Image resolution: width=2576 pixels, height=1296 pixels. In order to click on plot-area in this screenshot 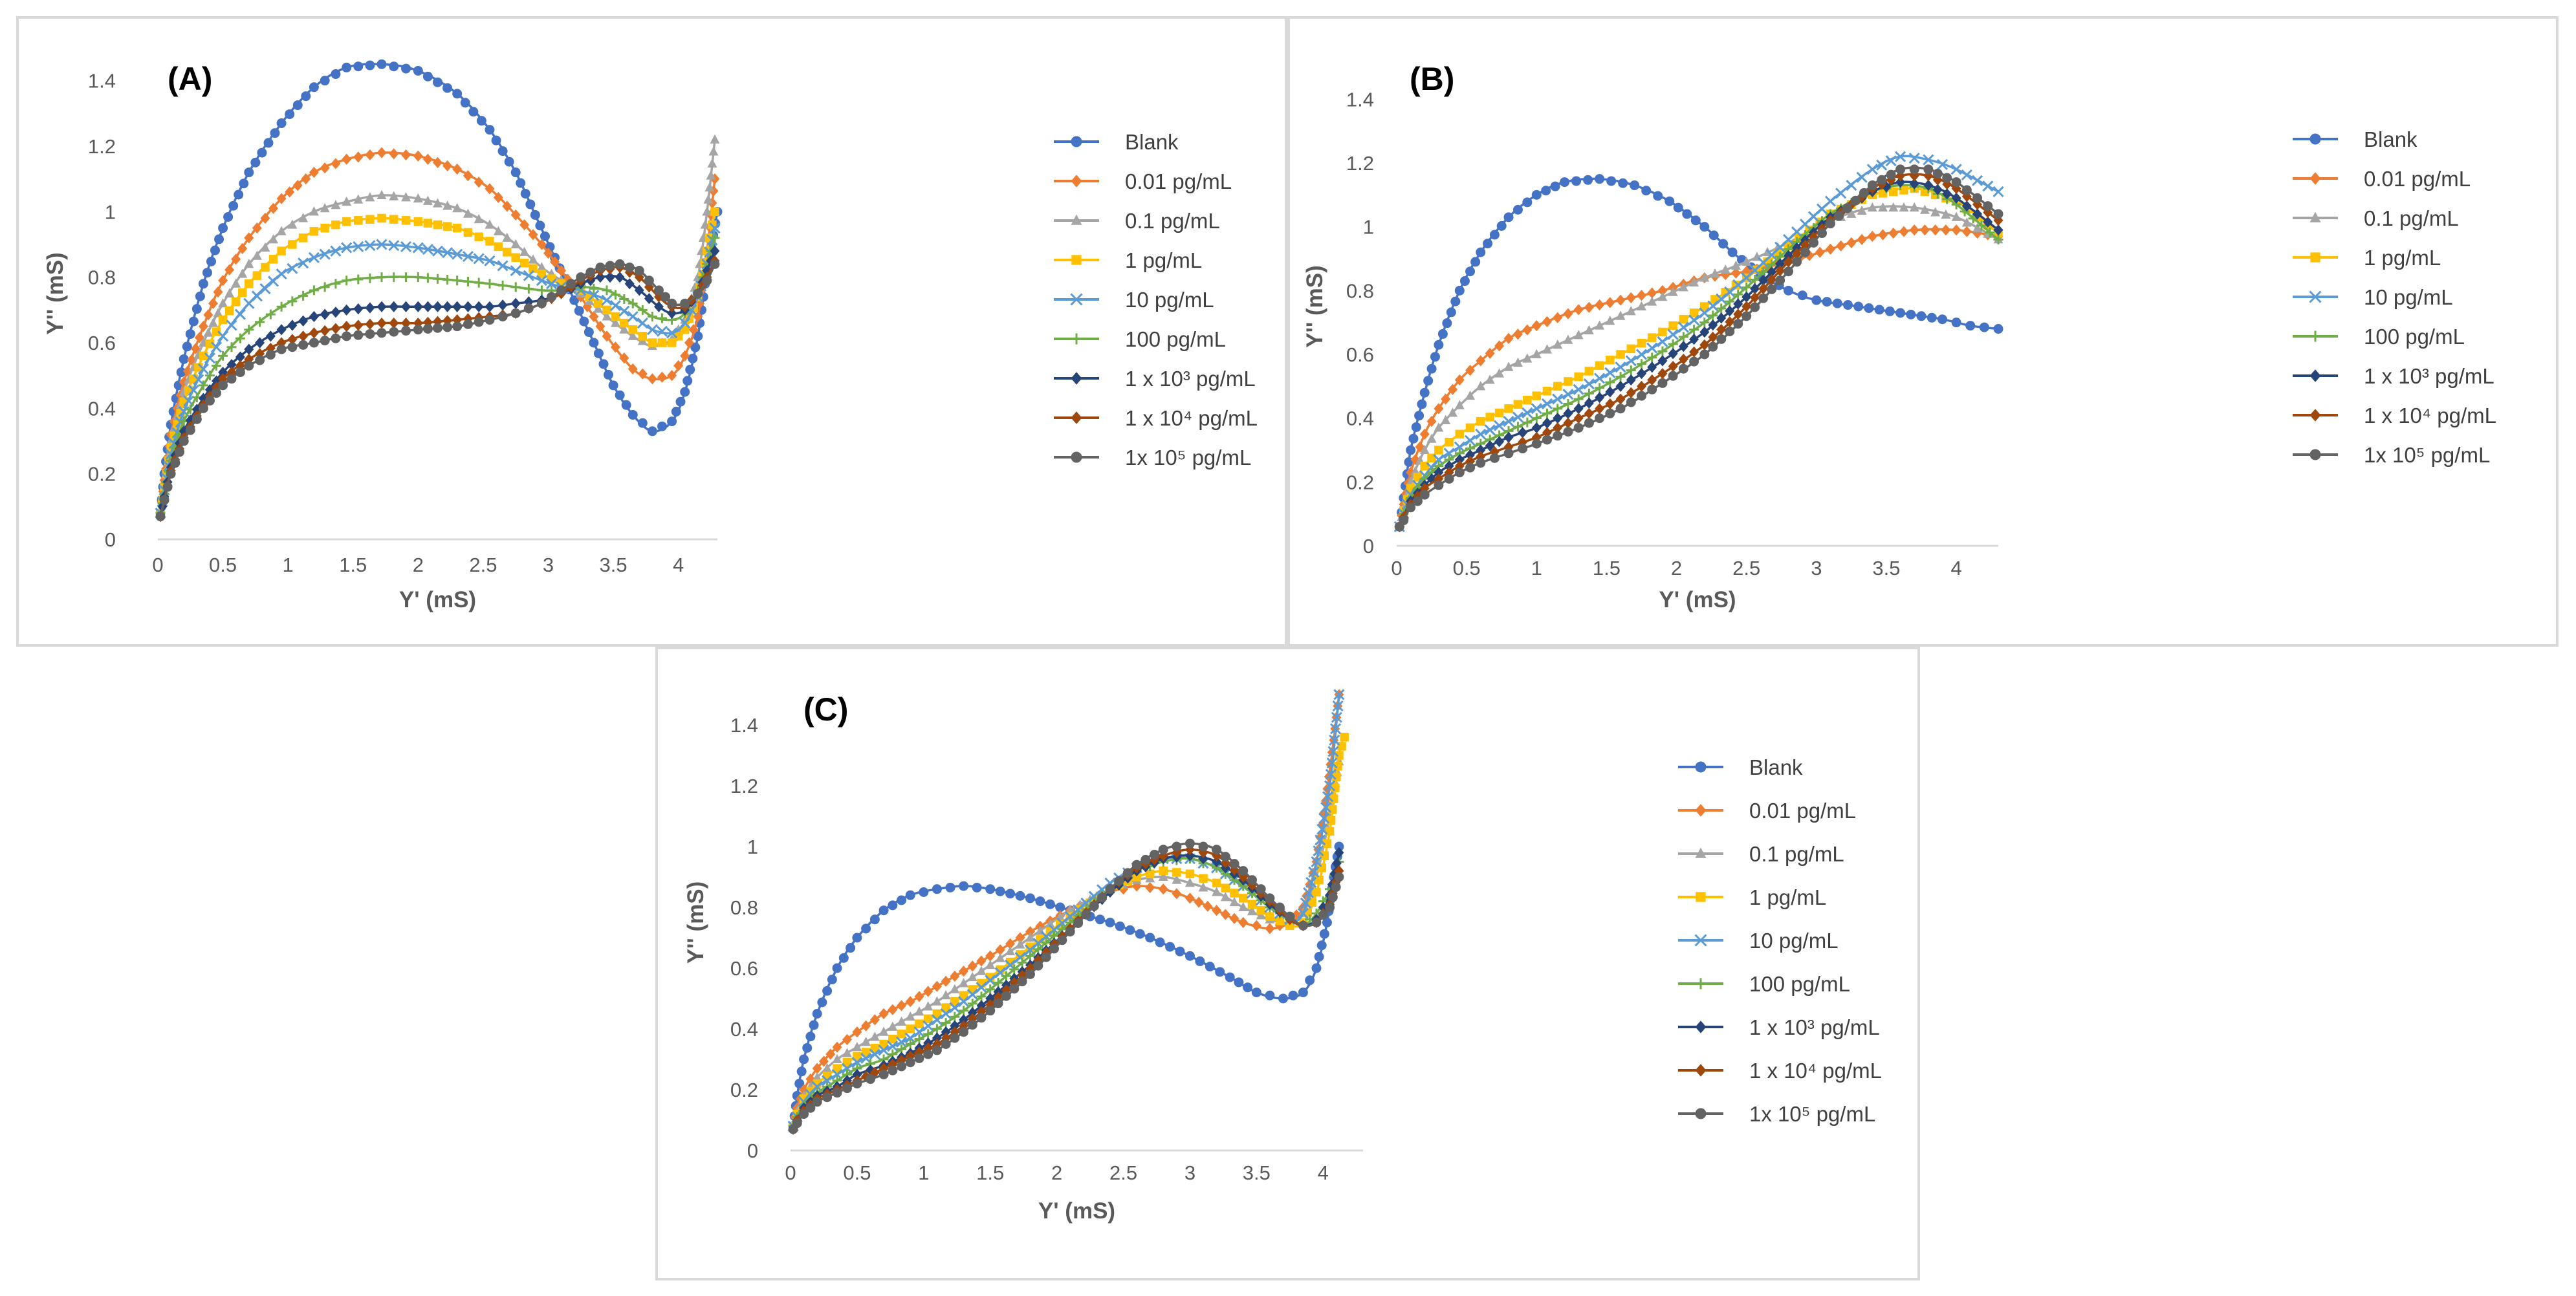, I will do `click(1699, 342)`.